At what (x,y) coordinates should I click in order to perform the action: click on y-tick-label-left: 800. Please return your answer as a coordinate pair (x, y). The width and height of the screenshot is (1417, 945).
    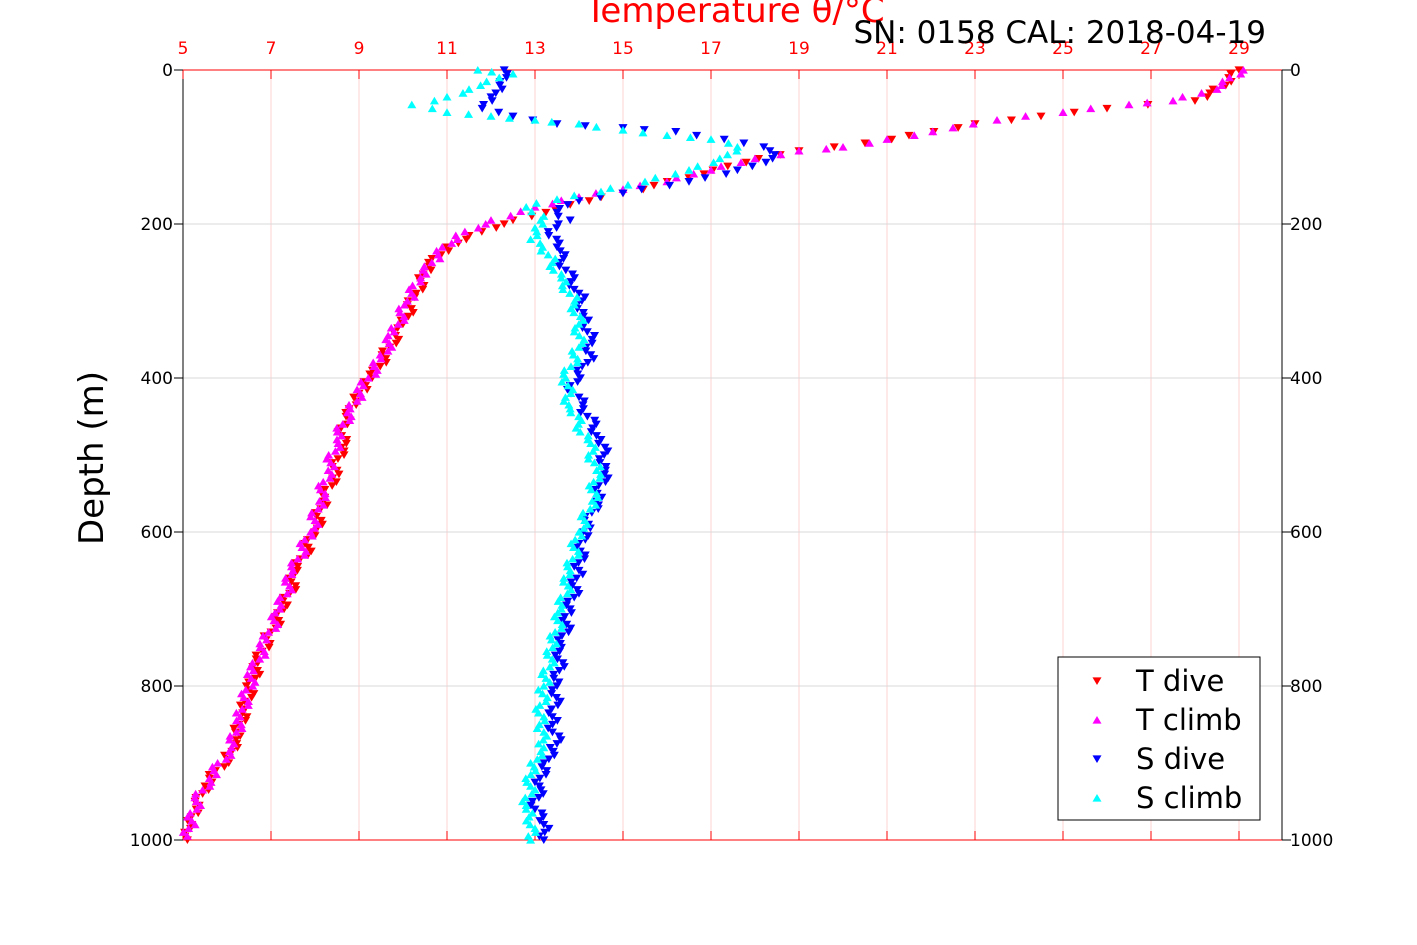
    Looking at the image, I should click on (157, 687).